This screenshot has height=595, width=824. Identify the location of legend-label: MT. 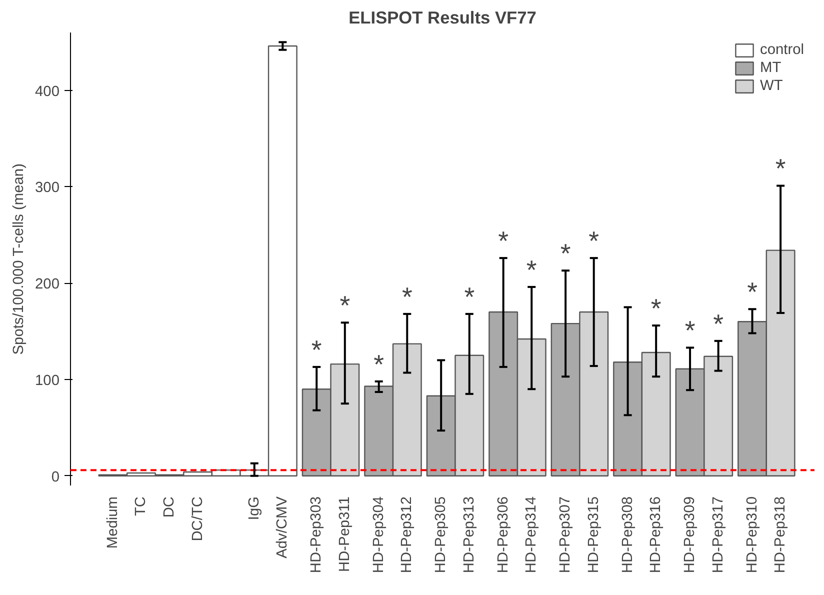
(771, 68).